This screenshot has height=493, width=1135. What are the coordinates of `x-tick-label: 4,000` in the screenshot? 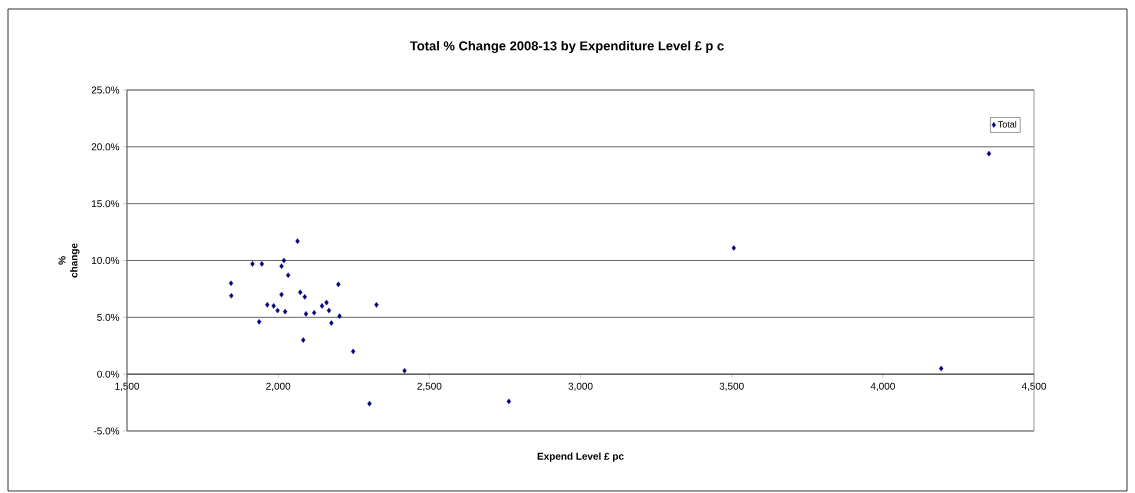 It's located at (882, 386).